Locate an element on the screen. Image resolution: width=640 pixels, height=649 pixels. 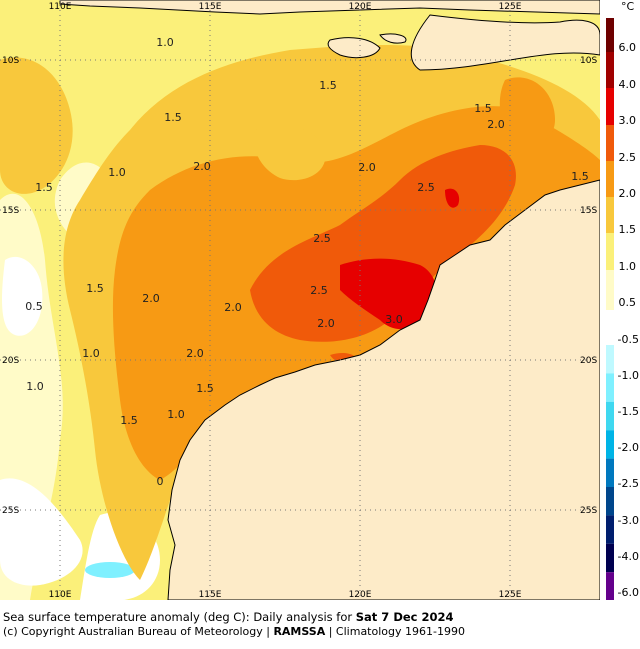
legend-label: -1.0 is located at coordinates (628, 375).